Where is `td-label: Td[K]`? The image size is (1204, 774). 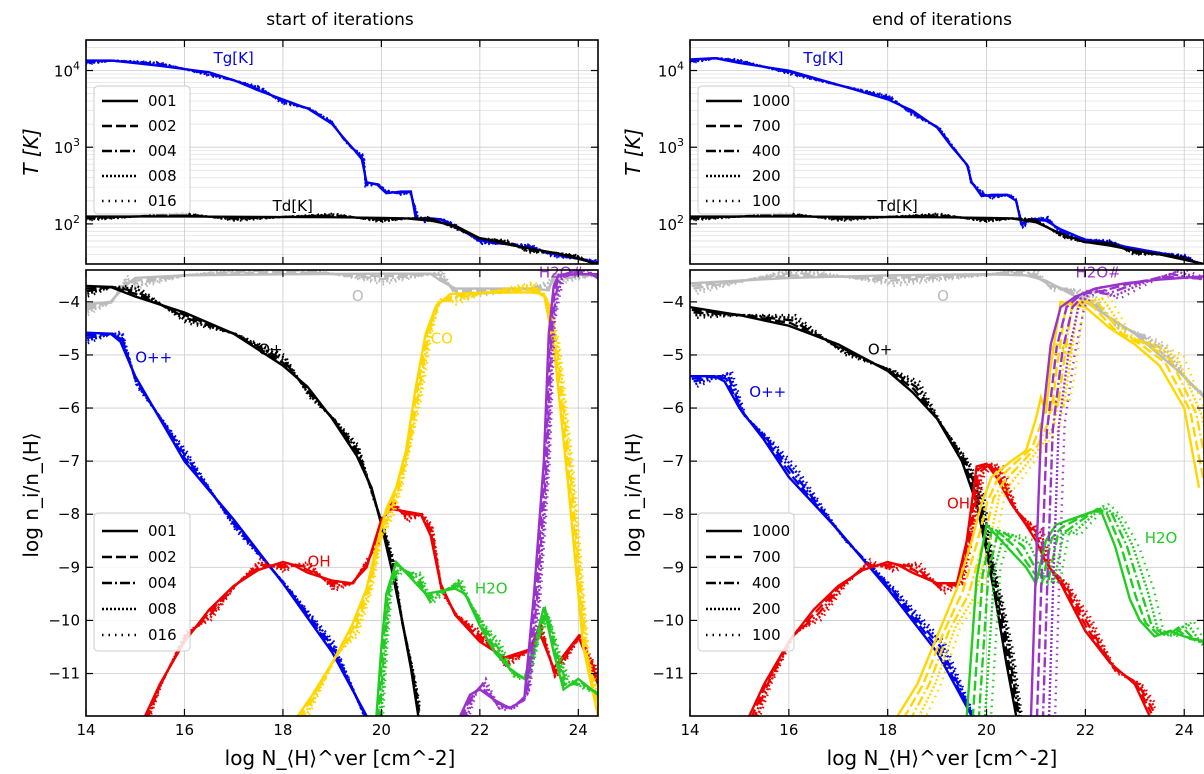
td-label: Td[K] is located at coordinates (896, 206).